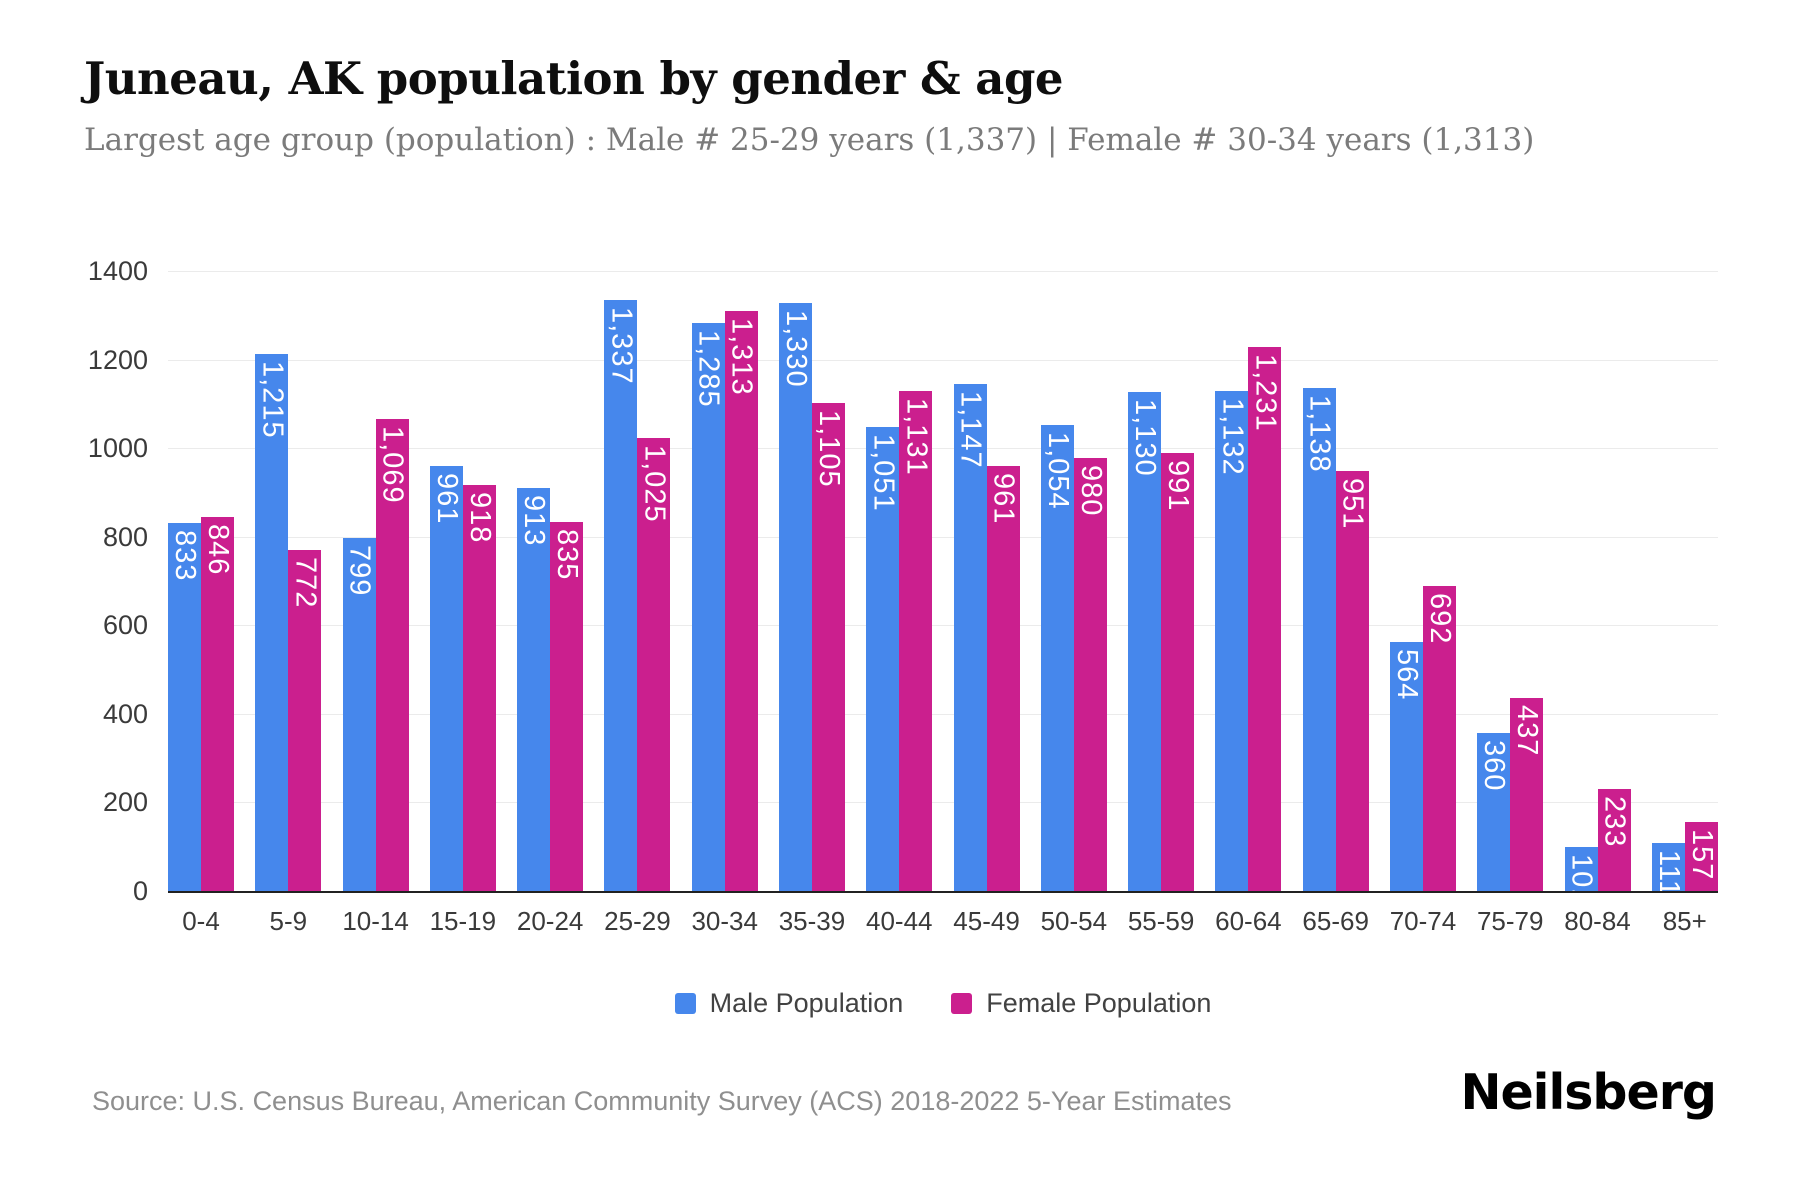 The width and height of the screenshot is (1800, 1200). Describe the element at coordinates (1161, 921) in the screenshot. I see `x-axis-label-55-59: 55-59` at that location.